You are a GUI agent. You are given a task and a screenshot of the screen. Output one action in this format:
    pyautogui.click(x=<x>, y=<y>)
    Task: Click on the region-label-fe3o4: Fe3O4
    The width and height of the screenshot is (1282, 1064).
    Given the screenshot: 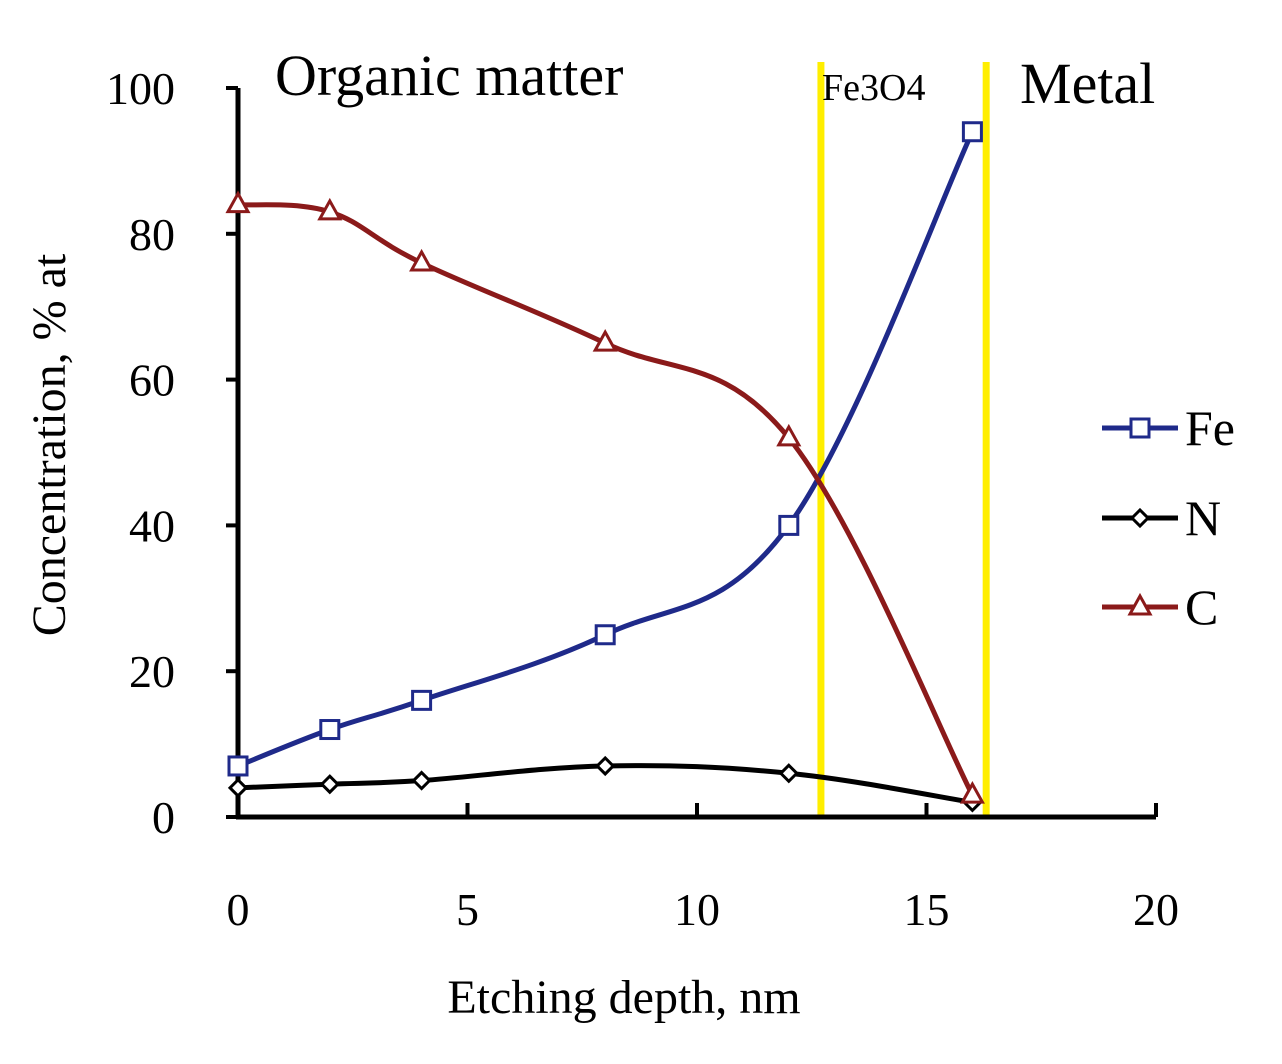 What is the action you would take?
    pyautogui.click(x=873, y=88)
    